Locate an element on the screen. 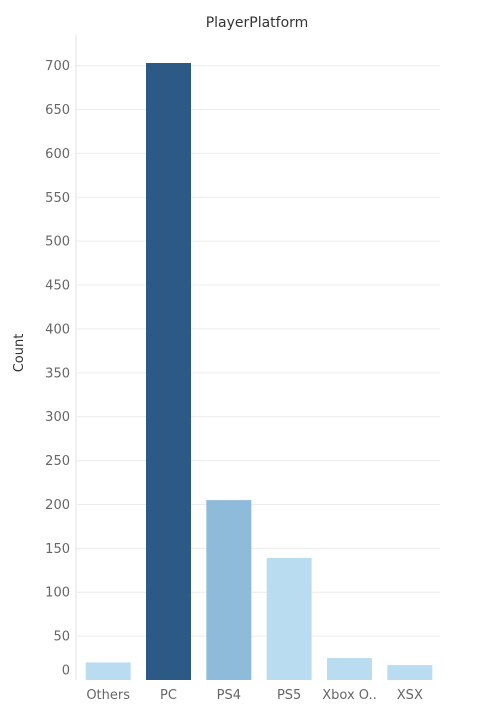  bar-xsx is located at coordinates (410, 672).